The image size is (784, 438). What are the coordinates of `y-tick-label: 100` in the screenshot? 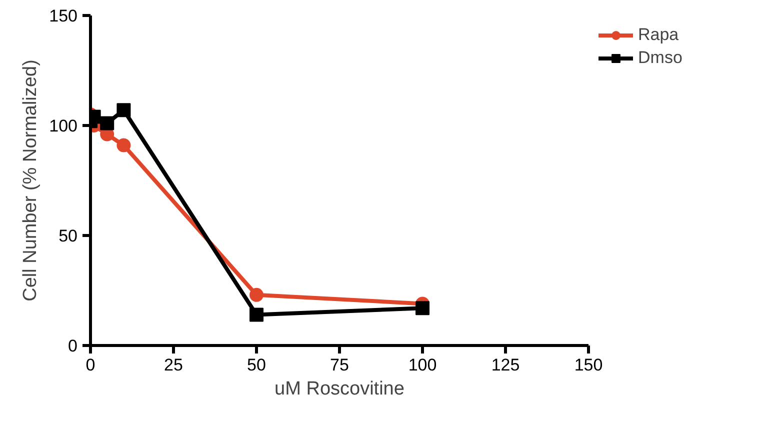 It's located at (63, 126).